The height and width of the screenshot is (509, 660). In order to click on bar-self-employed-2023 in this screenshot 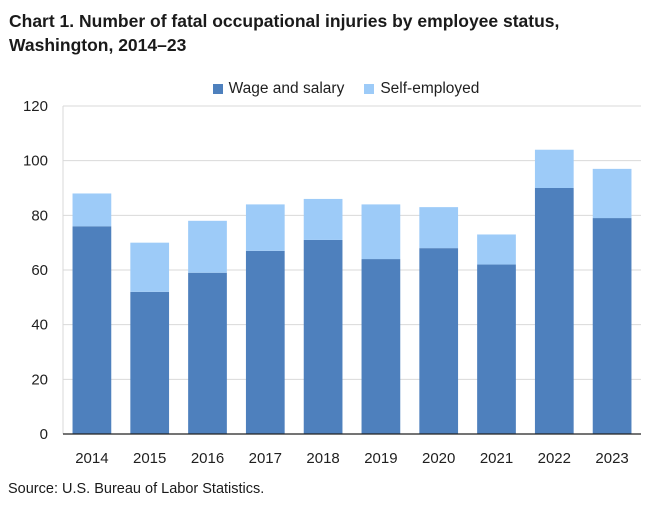, I will do `click(612, 193)`.